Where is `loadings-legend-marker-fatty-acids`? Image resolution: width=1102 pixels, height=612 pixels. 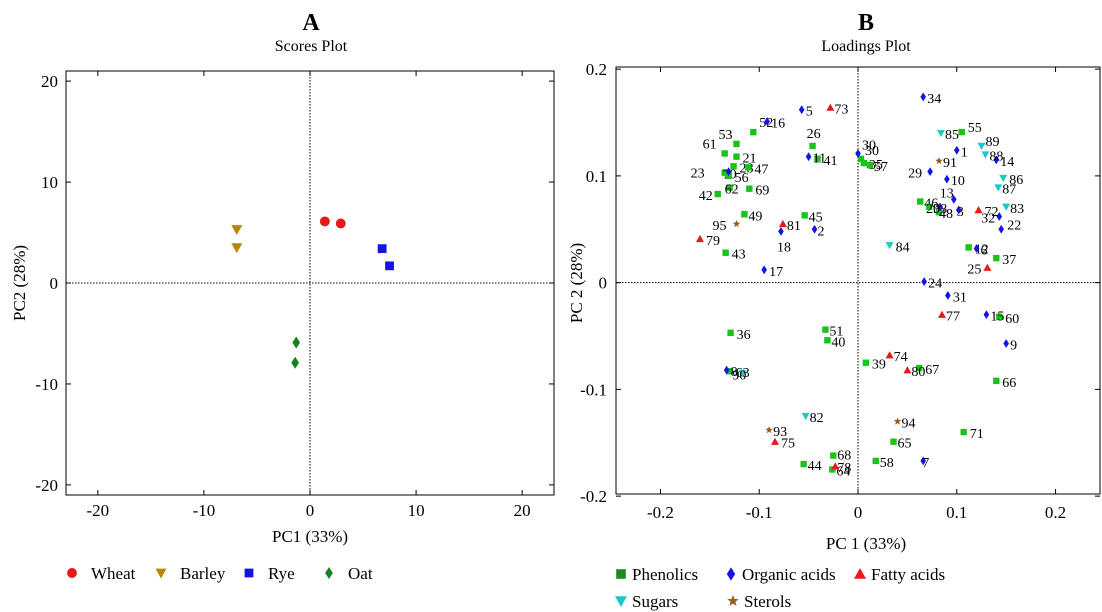 loadings-legend-marker-fatty-acids is located at coordinates (860, 573).